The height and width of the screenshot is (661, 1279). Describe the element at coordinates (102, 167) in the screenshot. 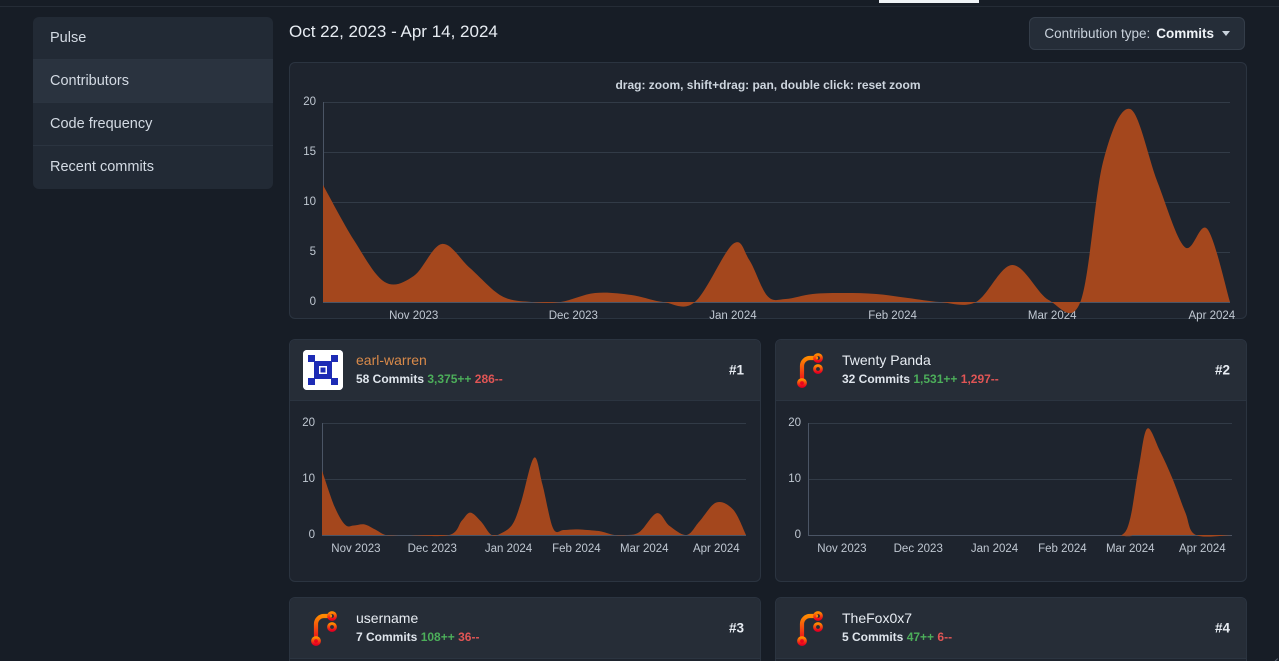

I see `sidebar-item-label: Recent commits` at that location.